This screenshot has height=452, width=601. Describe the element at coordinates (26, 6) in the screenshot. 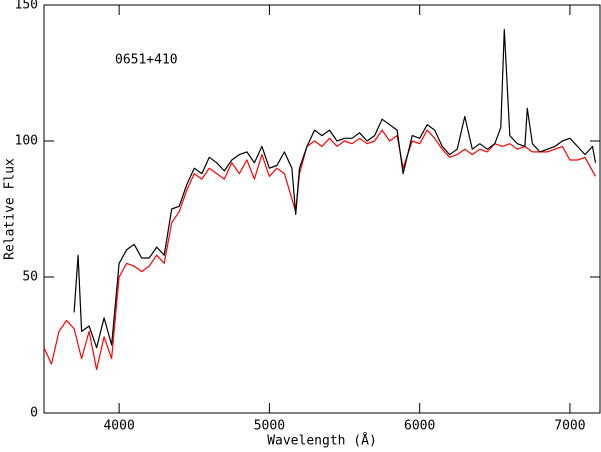

I see `y-tick-label: 150` at that location.